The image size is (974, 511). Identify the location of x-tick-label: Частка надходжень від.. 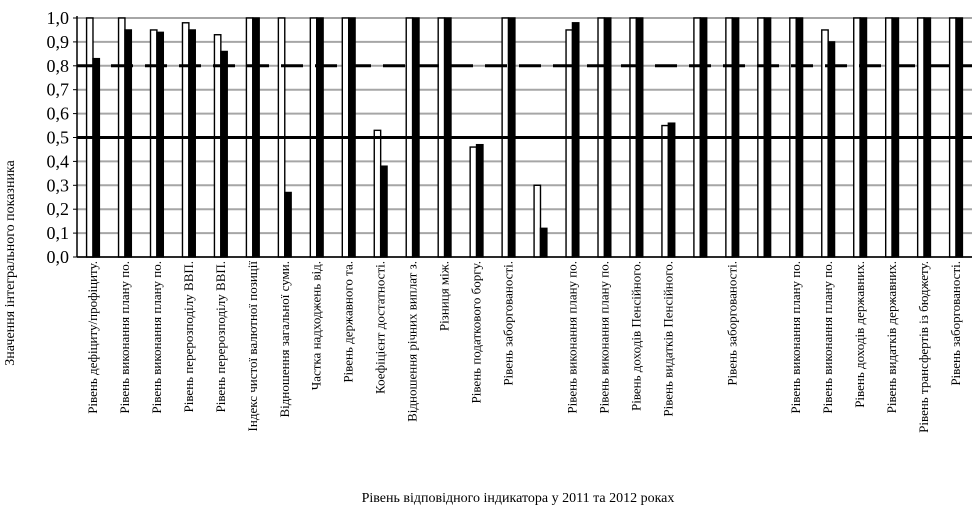
(316, 325).